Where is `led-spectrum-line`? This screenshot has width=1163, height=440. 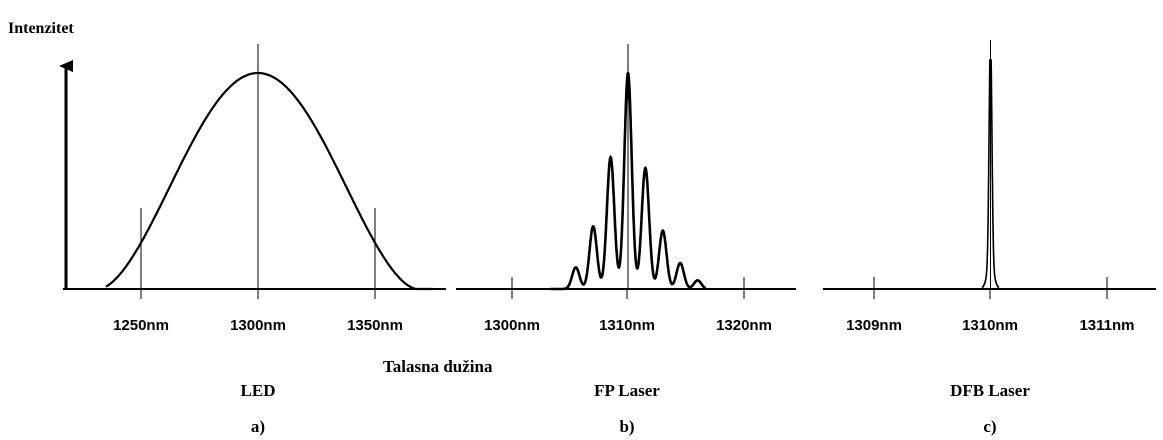 led-spectrum-line is located at coordinates (270, 181).